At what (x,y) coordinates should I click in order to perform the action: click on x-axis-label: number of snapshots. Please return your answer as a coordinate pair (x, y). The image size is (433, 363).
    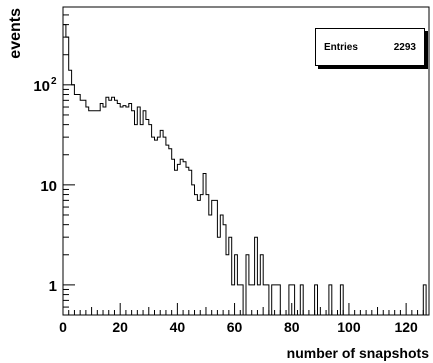
    Looking at the image, I should click on (358, 353).